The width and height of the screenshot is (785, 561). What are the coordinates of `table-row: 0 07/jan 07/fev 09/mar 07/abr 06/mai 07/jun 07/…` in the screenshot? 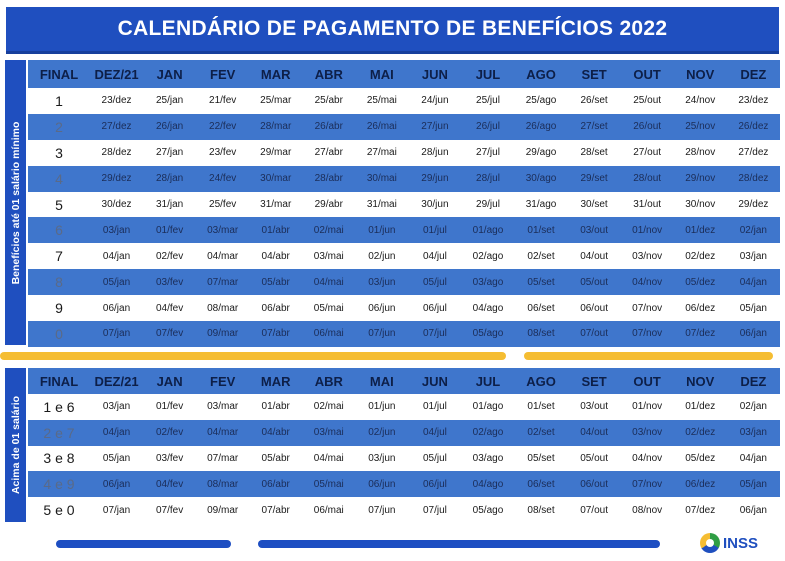 It's located at (404, 334).